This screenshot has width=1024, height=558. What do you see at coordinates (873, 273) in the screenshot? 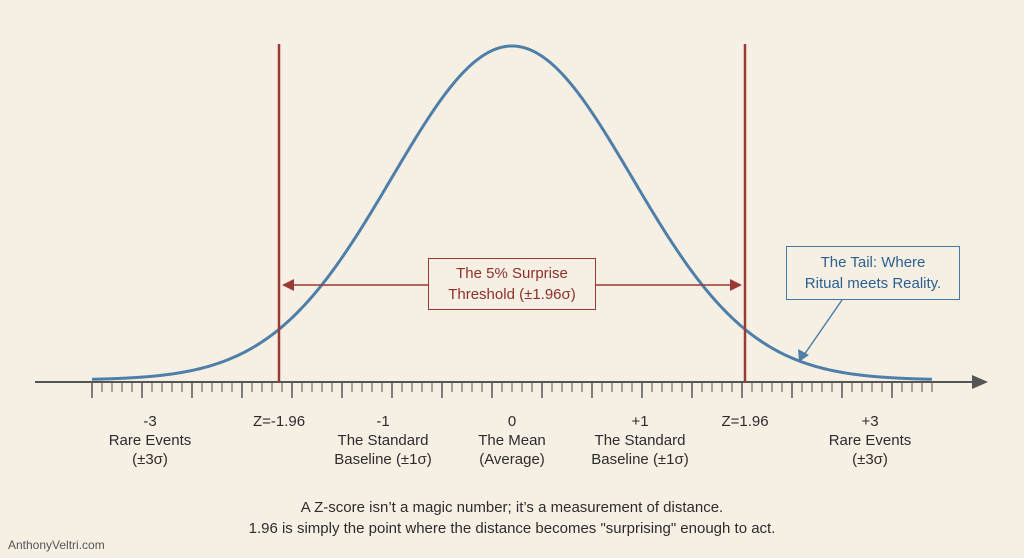
I see `tail-callout: The Tail: Where Ritual meets Reality.` at bounding box center [873, 273].